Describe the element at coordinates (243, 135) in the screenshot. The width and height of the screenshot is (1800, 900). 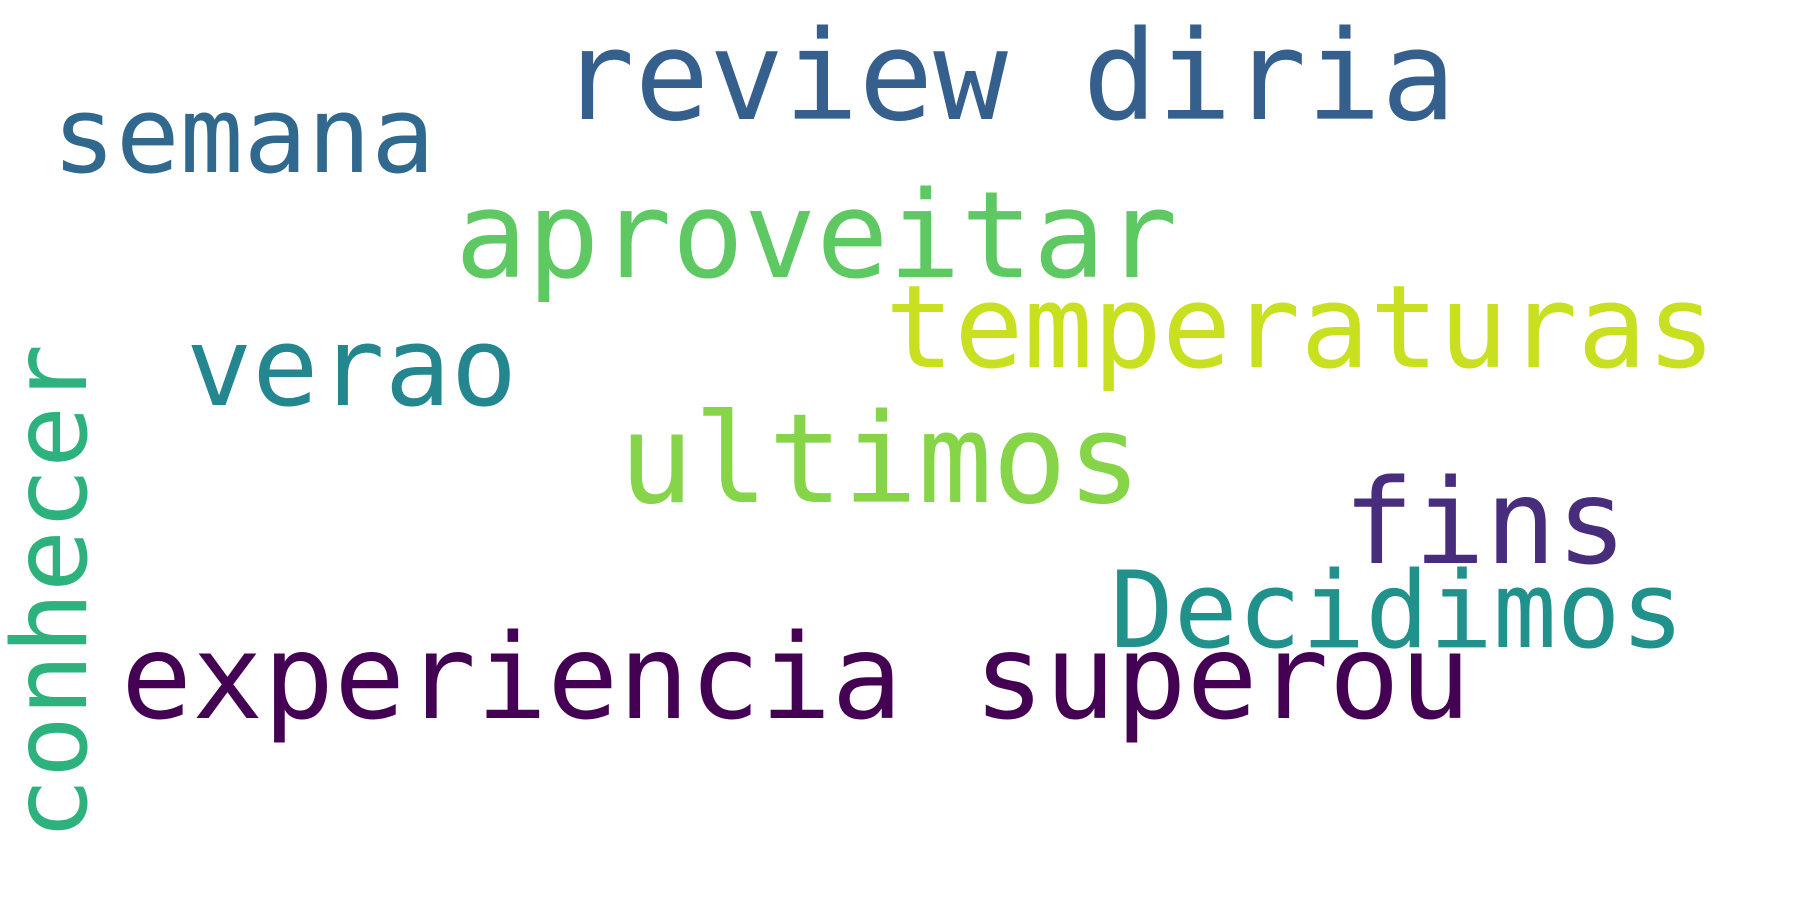
I see `word-semana: semana` at that location.